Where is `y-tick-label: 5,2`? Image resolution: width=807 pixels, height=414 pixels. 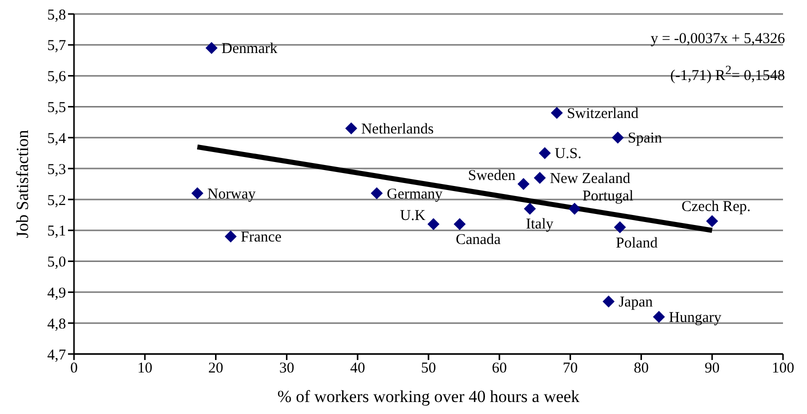 y-tick-label: 5,2 is located at coordinates (56, 200).